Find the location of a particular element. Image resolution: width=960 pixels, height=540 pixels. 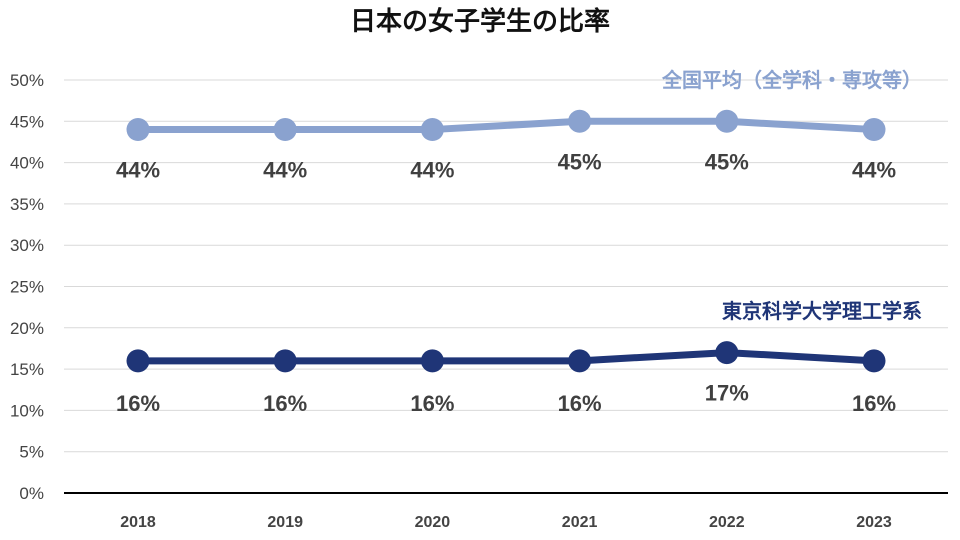

y-tick-label: 0% is located at coordinates (31, 493).